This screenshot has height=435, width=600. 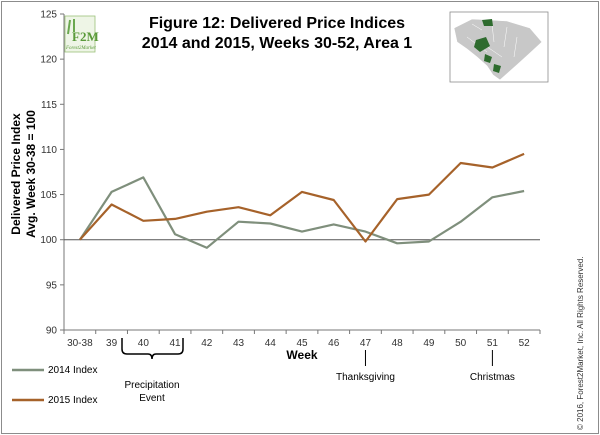 What do you see at coordinates (49, 105) in the screenshot?
I see `y-tick-label: 115` at bounding box center [49, 105].